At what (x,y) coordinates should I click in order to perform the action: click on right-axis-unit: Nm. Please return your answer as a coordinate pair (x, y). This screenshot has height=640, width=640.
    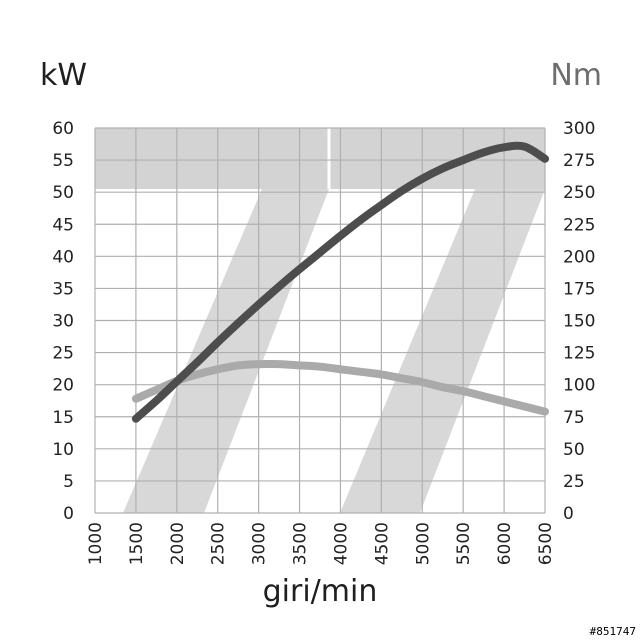
    Looking at the image, I should click on (576, 75).